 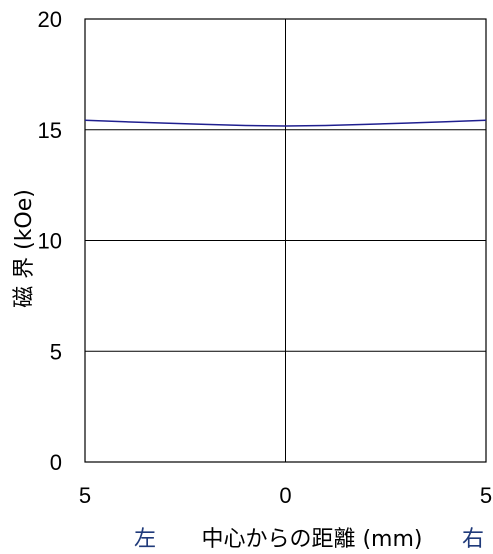 I want to click on y-tick-label: 5, so click(x=56, y=351).